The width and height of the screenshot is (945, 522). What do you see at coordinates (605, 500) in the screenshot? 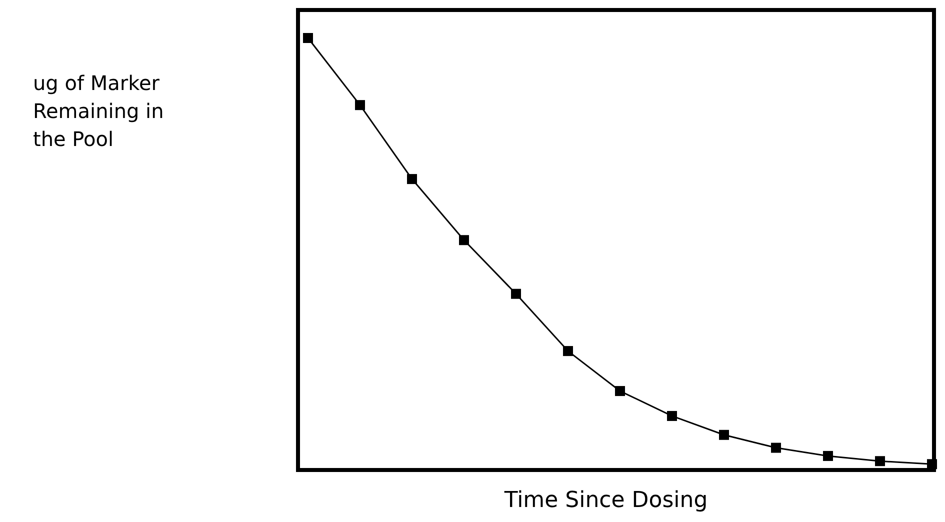
I see `x-axis-title: Time Since Dosing` at bounding box center [605, 500].